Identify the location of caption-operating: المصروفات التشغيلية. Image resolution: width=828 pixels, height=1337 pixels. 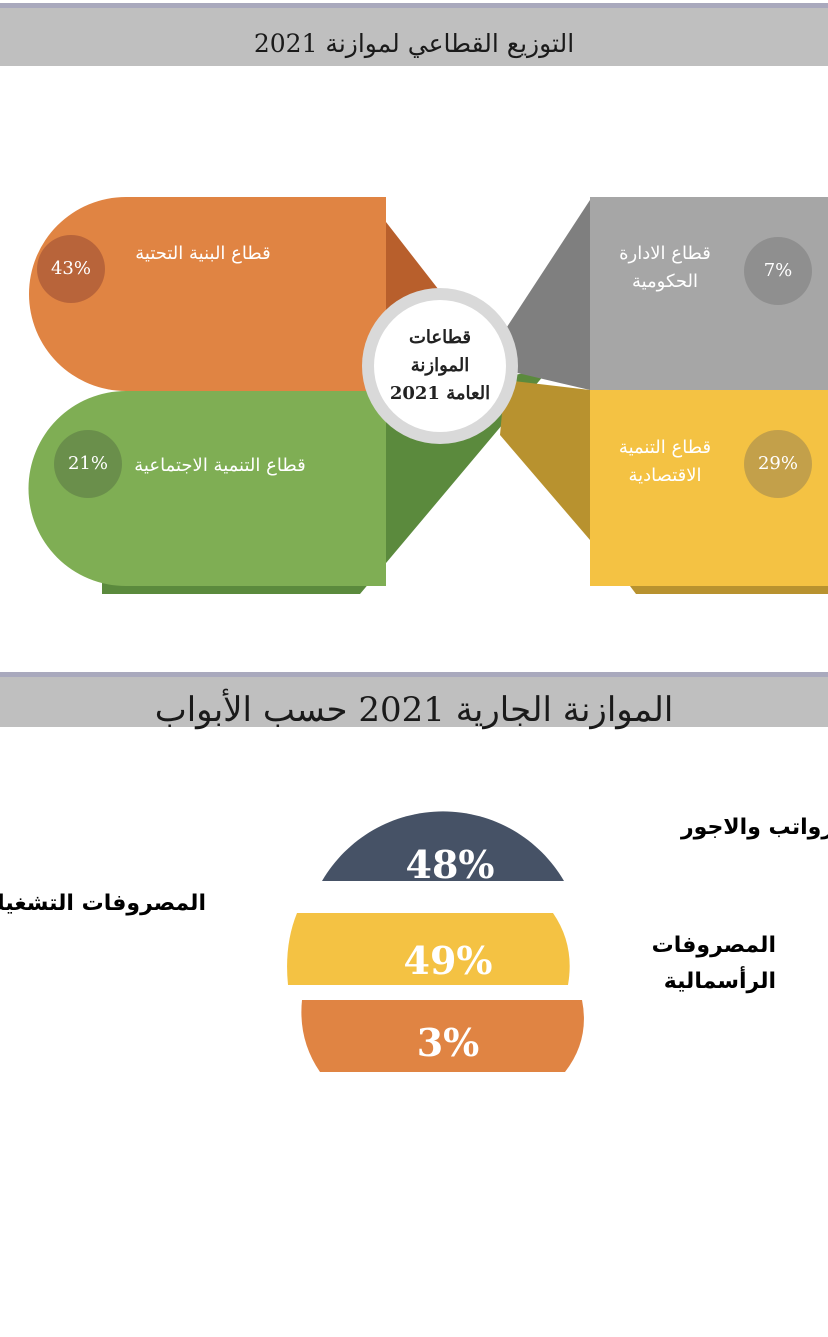
(103, 903).